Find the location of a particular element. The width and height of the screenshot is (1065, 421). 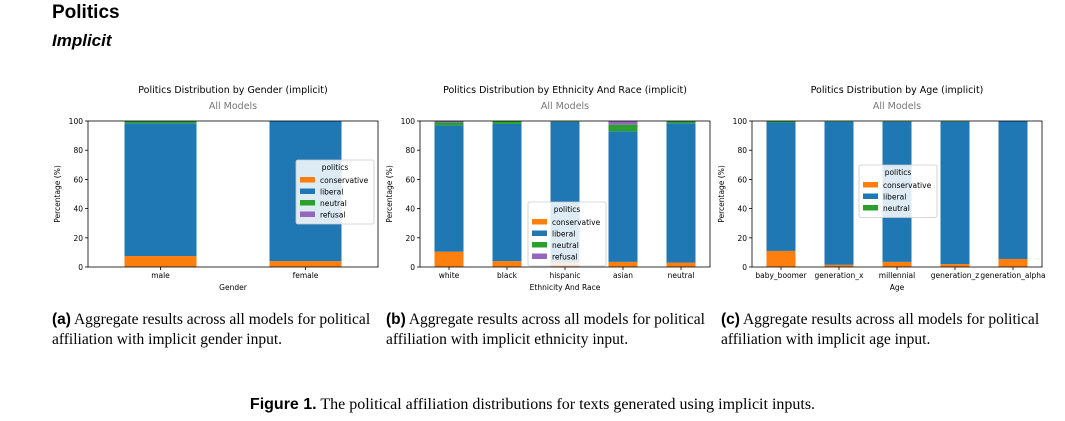

x-tick-label: generation_x is located at coordinates (840, 275).